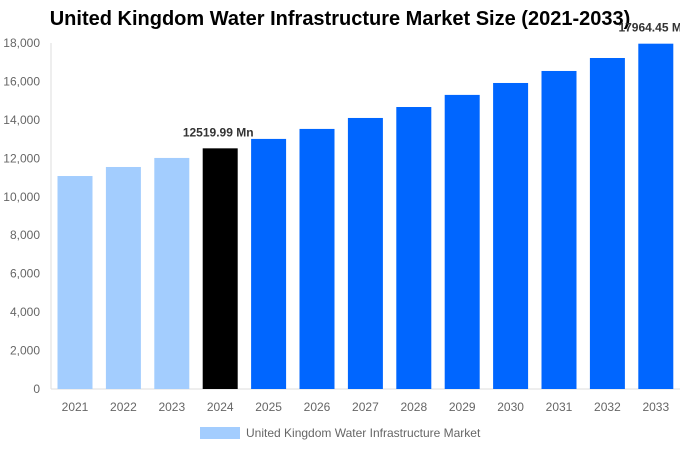 This screenshot has height=450, width=680. I want to click on y-tick-label: 12,000, so click(21, 158).